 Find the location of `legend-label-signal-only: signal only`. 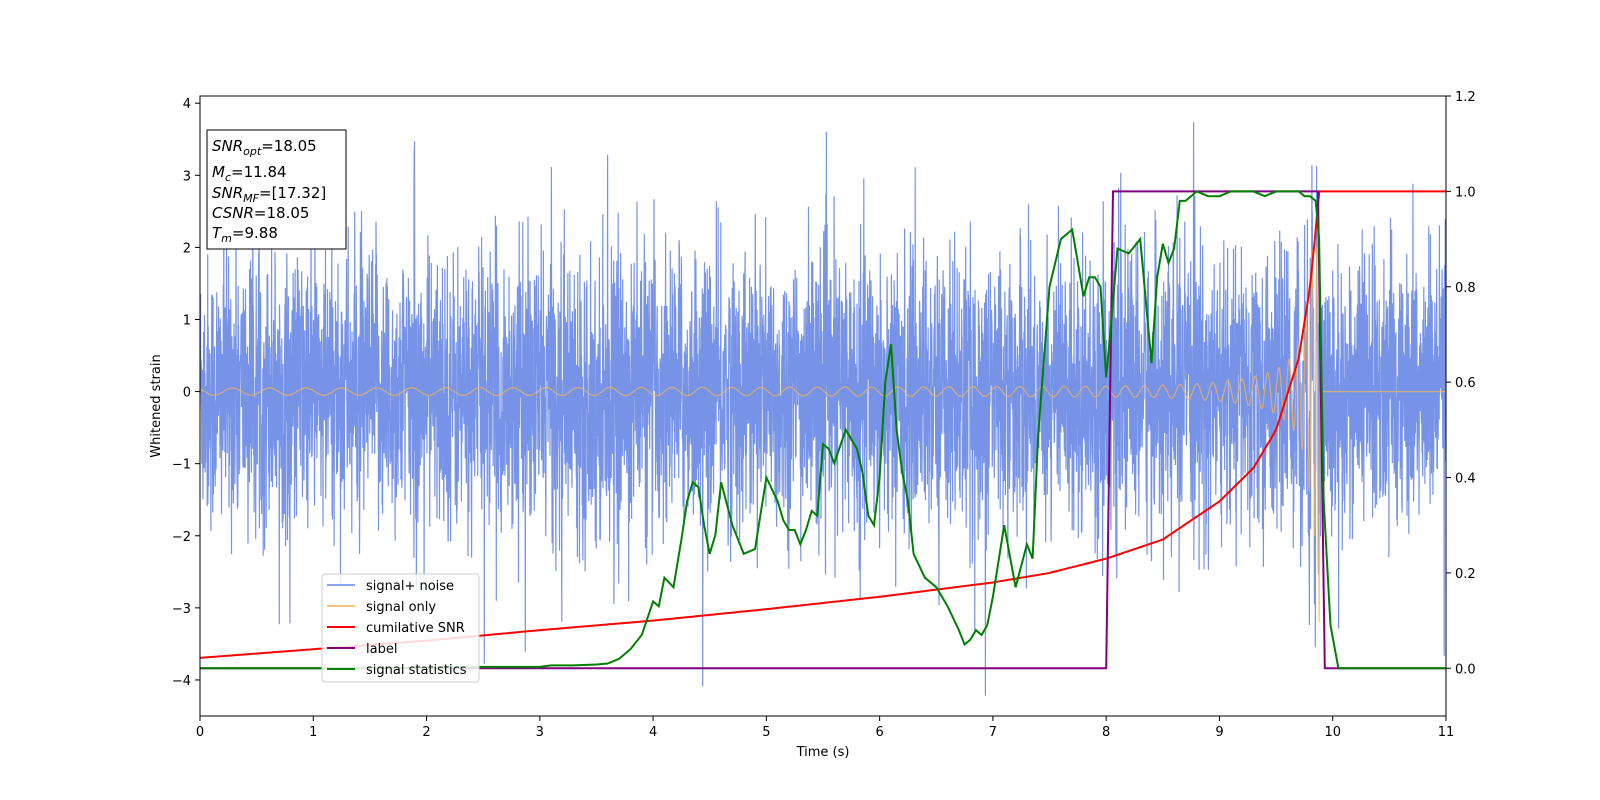

legend-label-signal-only: signal only is located at coordinates (401, 607).